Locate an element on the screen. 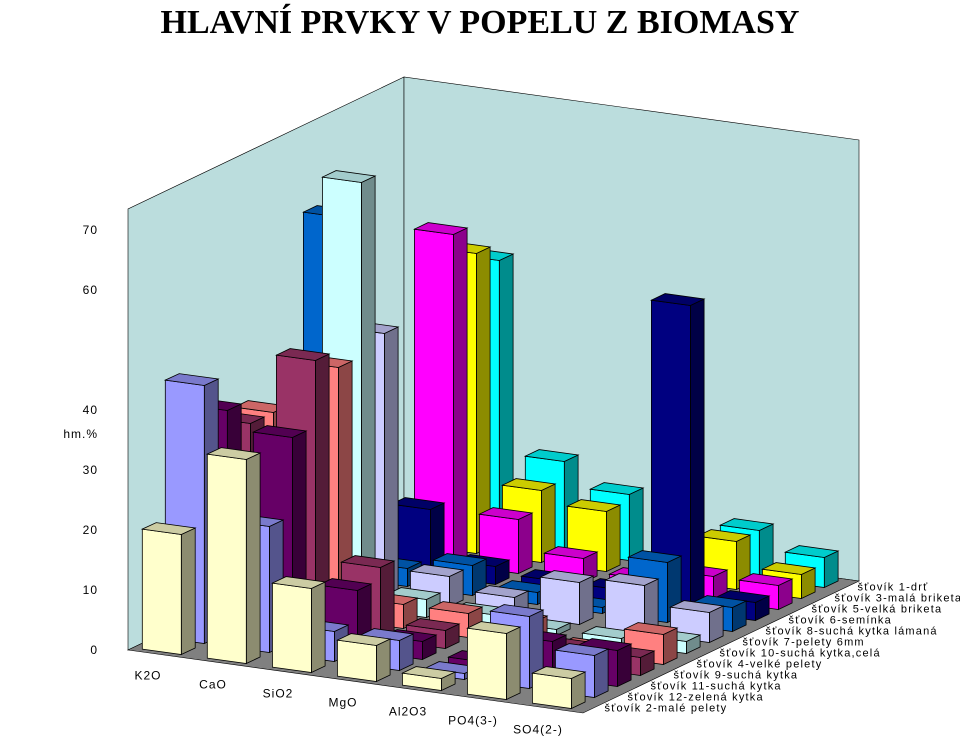  x-tick-label: SiO2 is located at coordinates (278, 694).